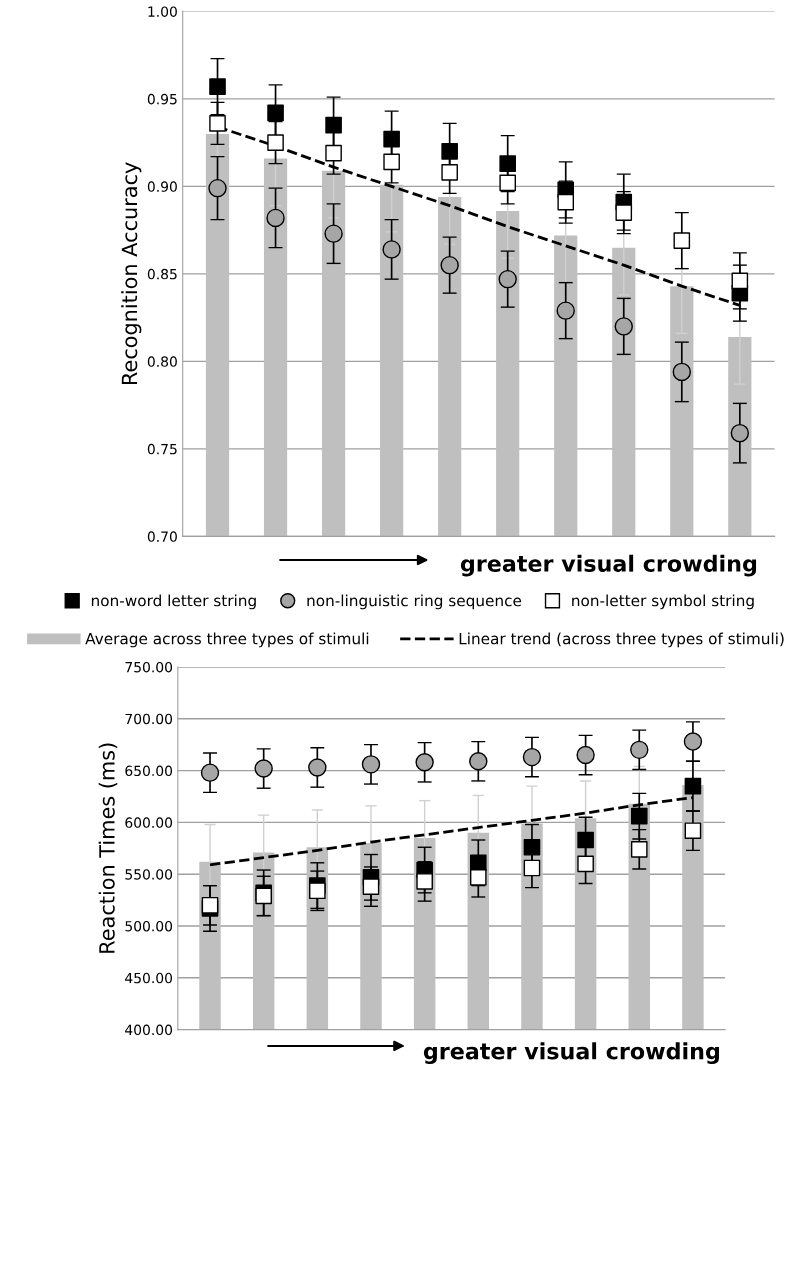 The image size is (812, 1268). Describe the element at coordinates (173, 602) in the screenshot. I see `legend-label: non-word letter string` at that location.